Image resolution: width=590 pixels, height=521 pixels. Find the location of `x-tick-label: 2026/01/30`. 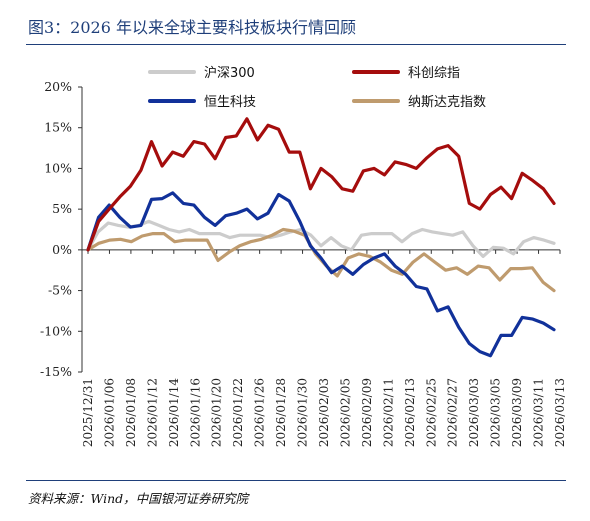

x-tick-label: 2026/01/30 is located at coordinates (303, 412).